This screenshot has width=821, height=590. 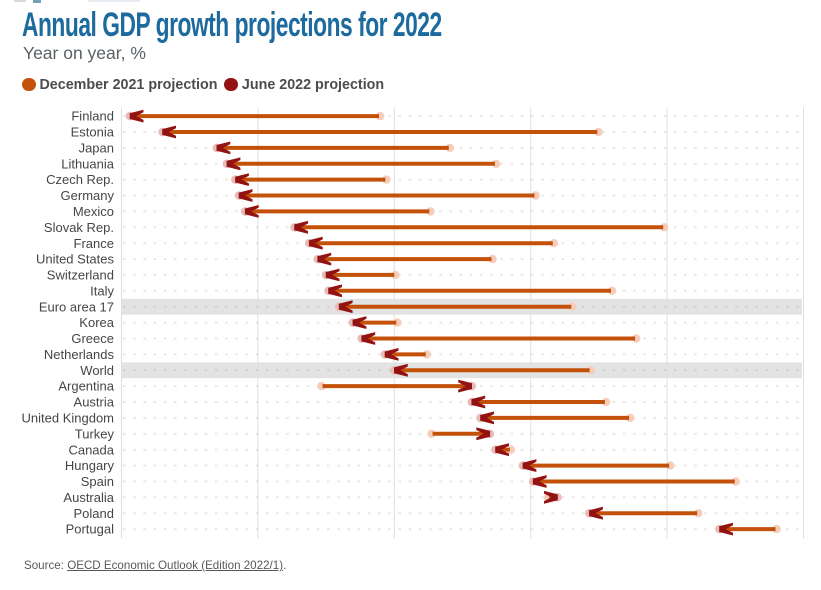 What do you see at coordinates (75, 259) in the screenshot?
I see `svg-text: United States` at bounding box center [75, 259].